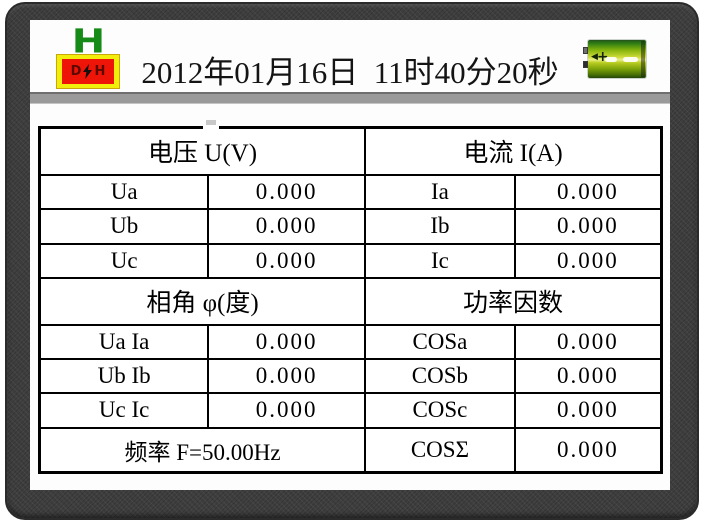 This screenshot has width=701, height=520. What do you see at coordinates (124, 341) in the screenshot?
I see `phase-uaia-label: Ua Ia` at bounding box center [124, 341].